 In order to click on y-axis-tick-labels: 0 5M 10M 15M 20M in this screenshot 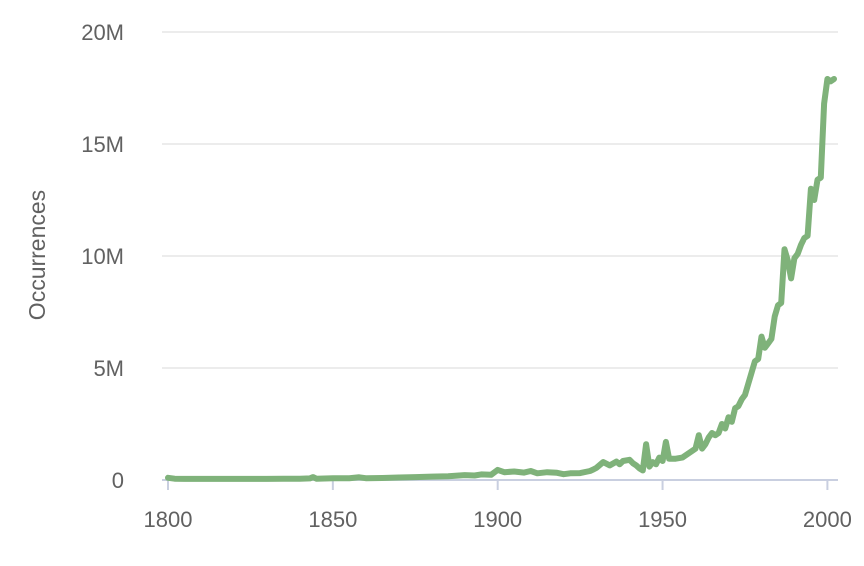, I will do `click(102, 256)`.